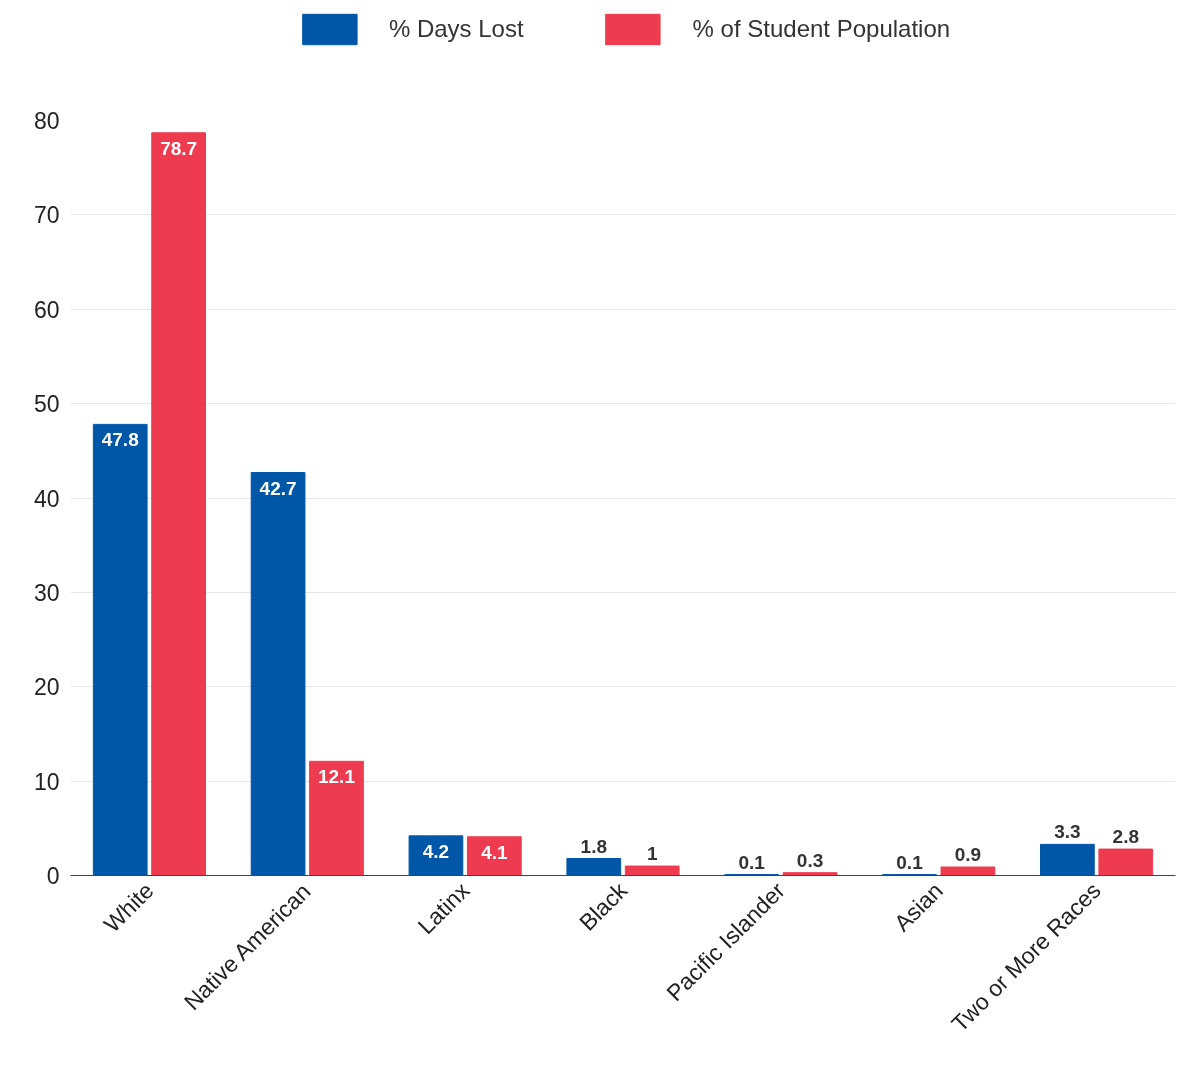 The image size is (1184, 1082). Describe the element at coordinates (46, 592) in the screenshot. I see `y-tick-label: 30` at that location.